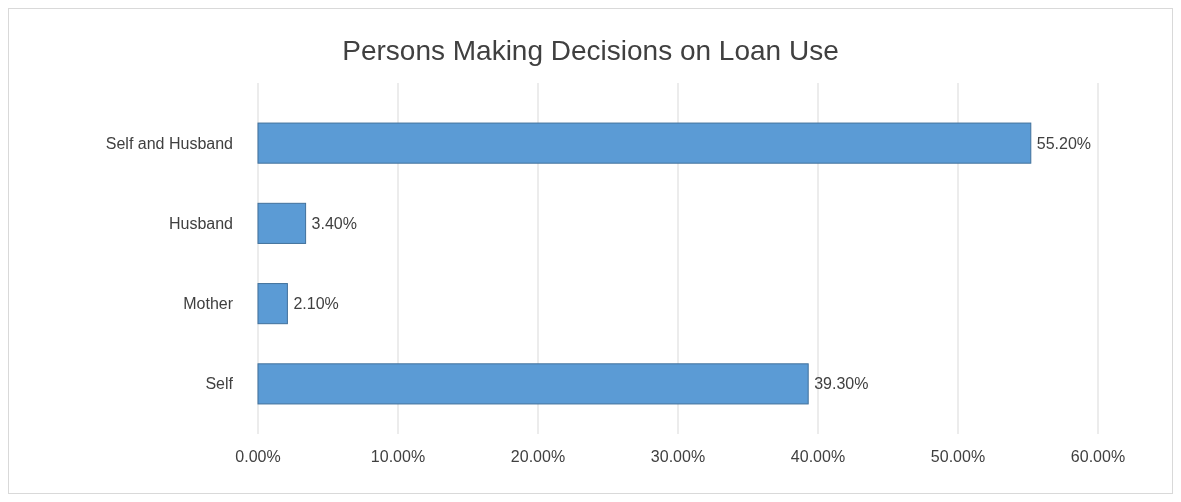 The width and height of the screenshot is (1181, 502). I want to click on x-tick-label: 40.00%, so click(818, 456).